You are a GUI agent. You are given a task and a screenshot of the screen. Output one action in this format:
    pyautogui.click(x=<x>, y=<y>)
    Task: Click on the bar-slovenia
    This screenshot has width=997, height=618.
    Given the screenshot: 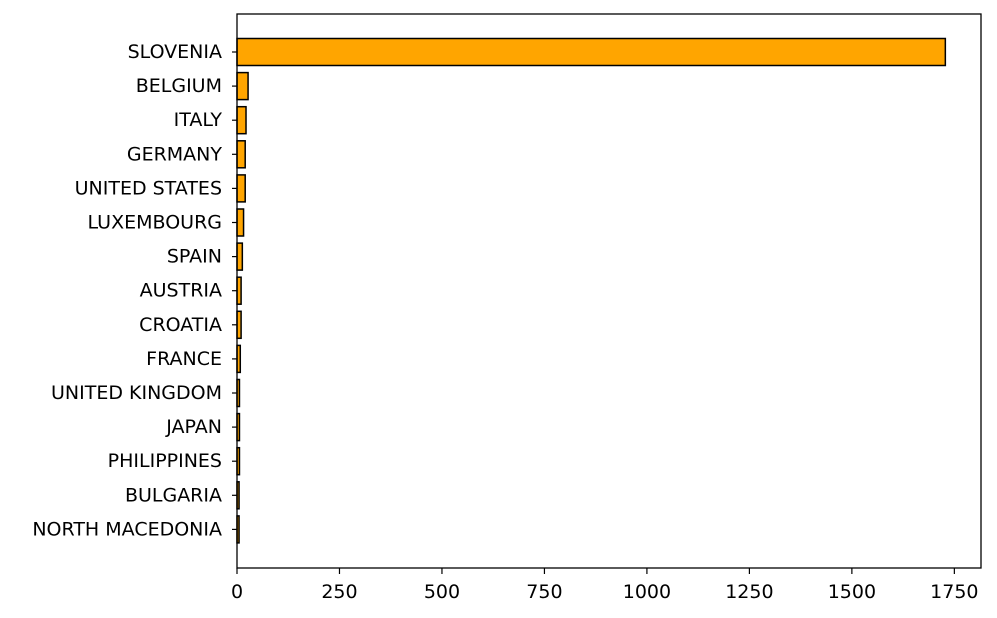 What is the action you would take?
    pyautogui.click(x=591, y=52)
    